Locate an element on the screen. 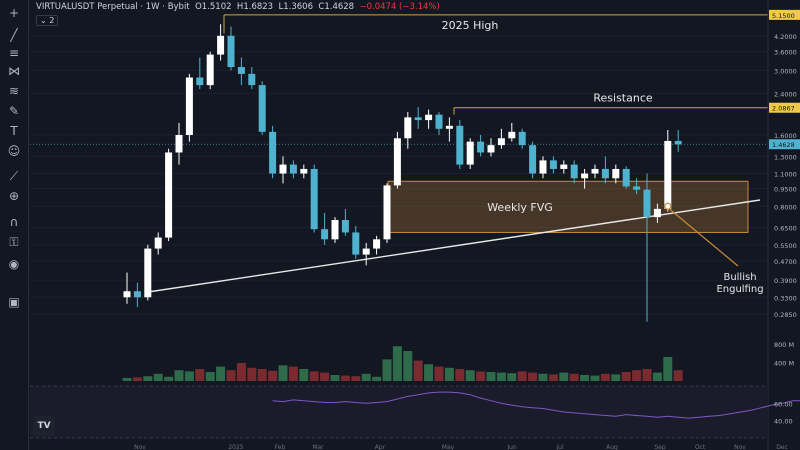 The image size is (800, 450). indicator-count-arrow: ⌄ is located at coordinates (45, 20).